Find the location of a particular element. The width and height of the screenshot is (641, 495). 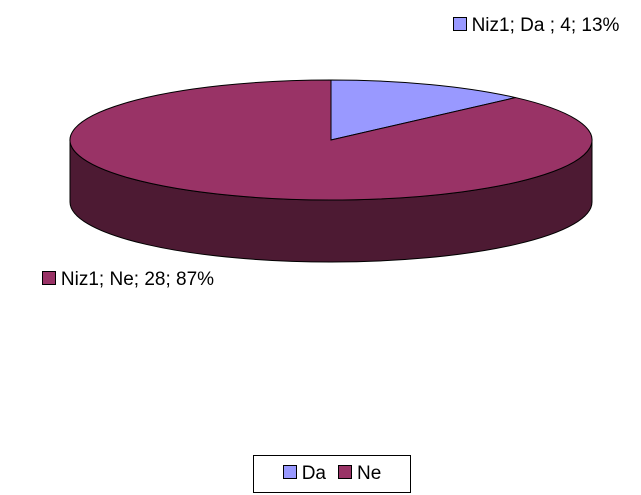

legend: Da Ne is located at coordinates (332, 474).